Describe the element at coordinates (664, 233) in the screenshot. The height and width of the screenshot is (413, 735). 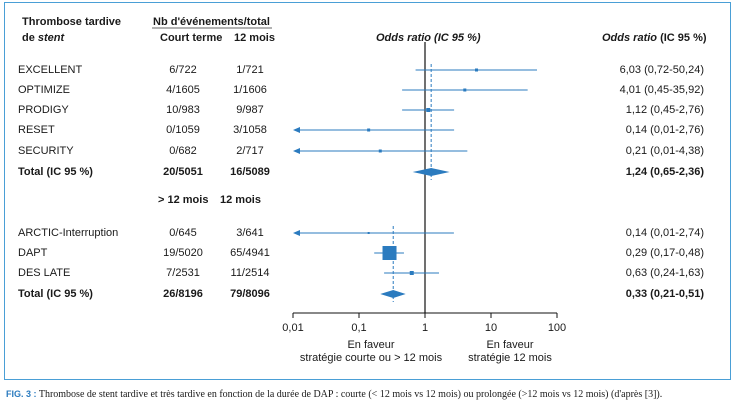
I see `row-or-ci: 0,14 (0,01-2,74)` at that location.